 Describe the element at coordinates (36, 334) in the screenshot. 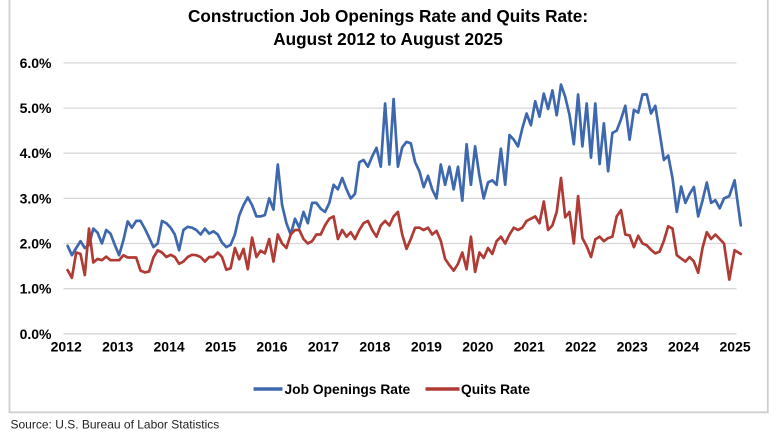

I see `svg-text: 0.0%` at that location.